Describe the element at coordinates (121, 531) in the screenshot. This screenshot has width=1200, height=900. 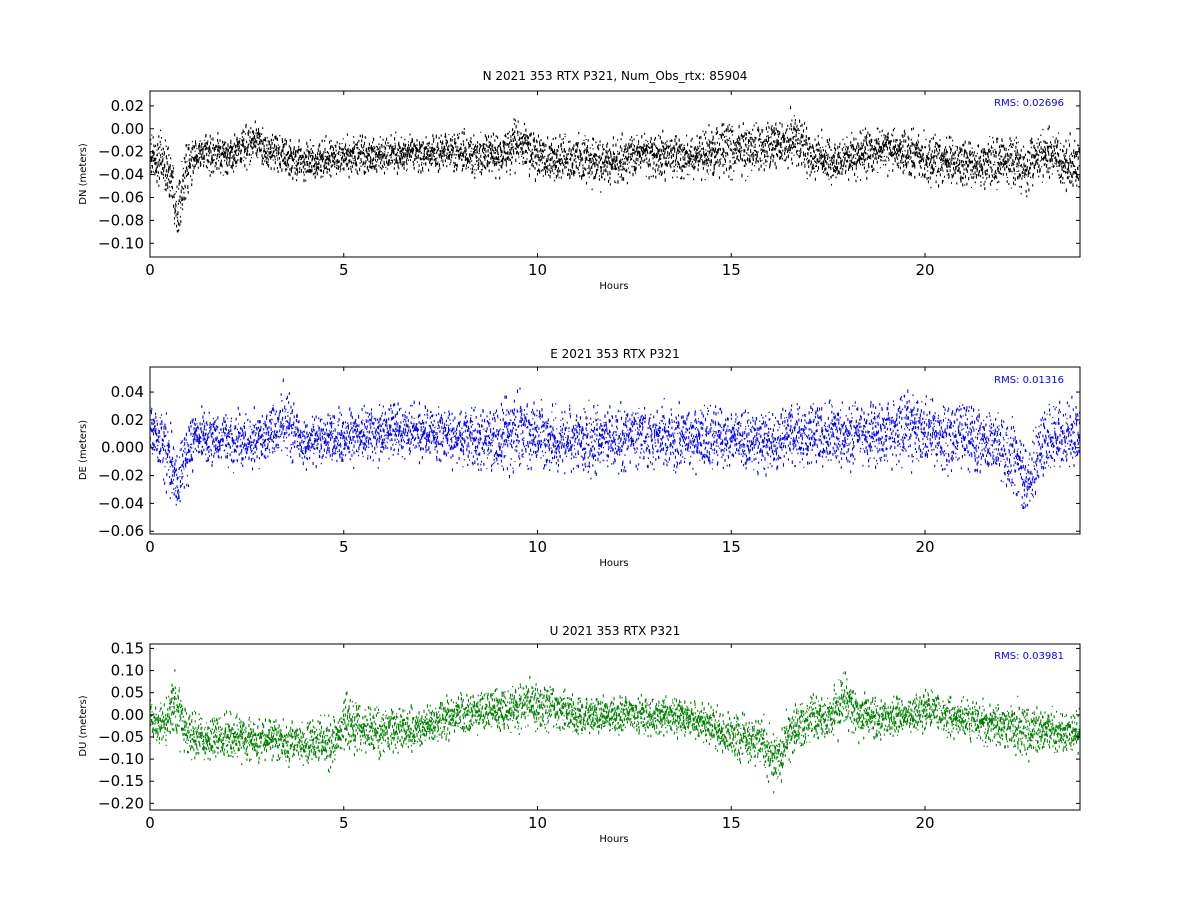
I see `east-y-tick-label: −0.06` at that location.